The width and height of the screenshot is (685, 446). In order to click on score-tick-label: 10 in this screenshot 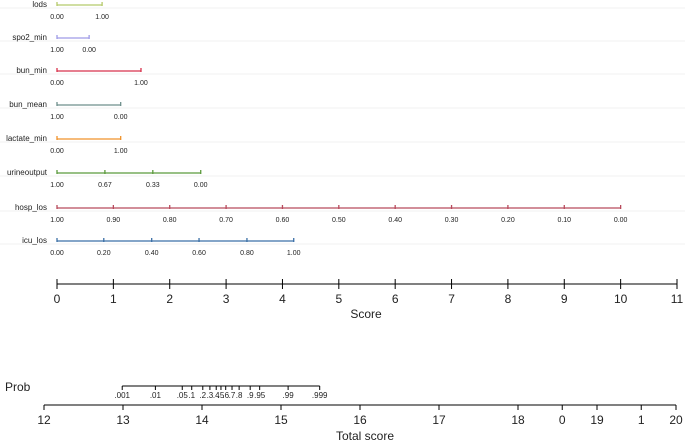, I will do `click(621, 299)`.